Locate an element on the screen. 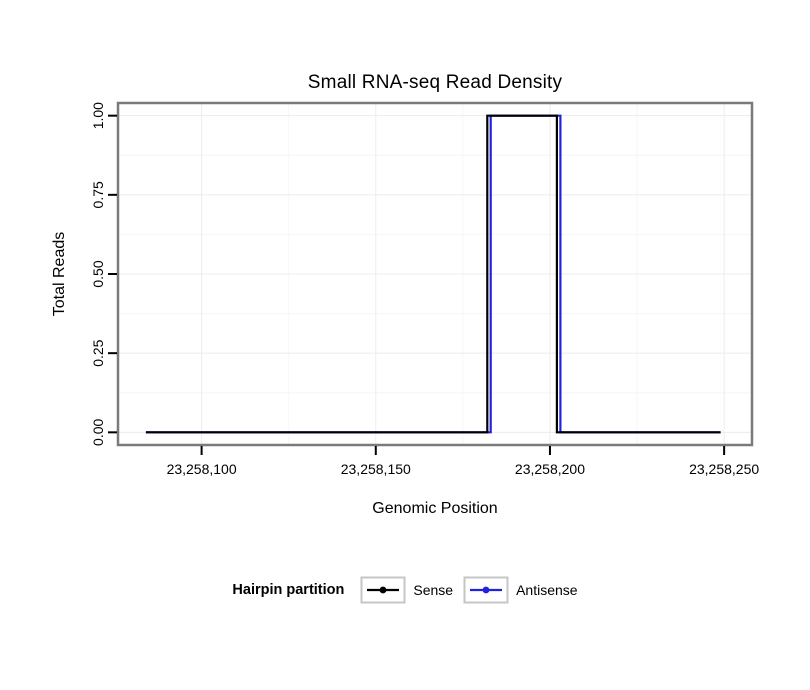  legend-key-antisense is located at coordinates (486, 590).